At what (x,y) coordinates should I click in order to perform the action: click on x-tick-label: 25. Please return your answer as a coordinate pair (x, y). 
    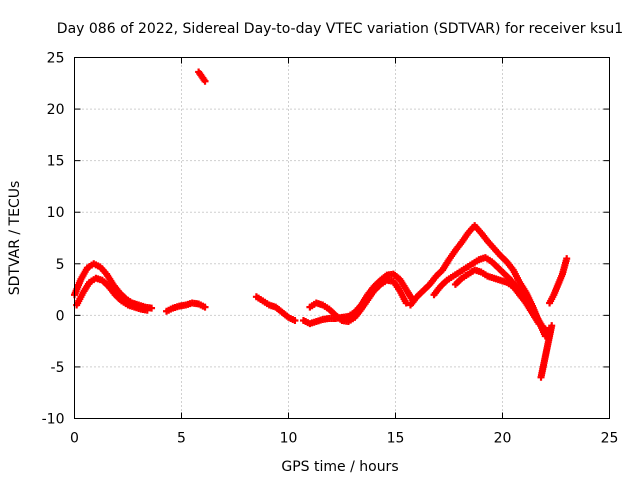
    Looking at the image, I should click on (610, 439).